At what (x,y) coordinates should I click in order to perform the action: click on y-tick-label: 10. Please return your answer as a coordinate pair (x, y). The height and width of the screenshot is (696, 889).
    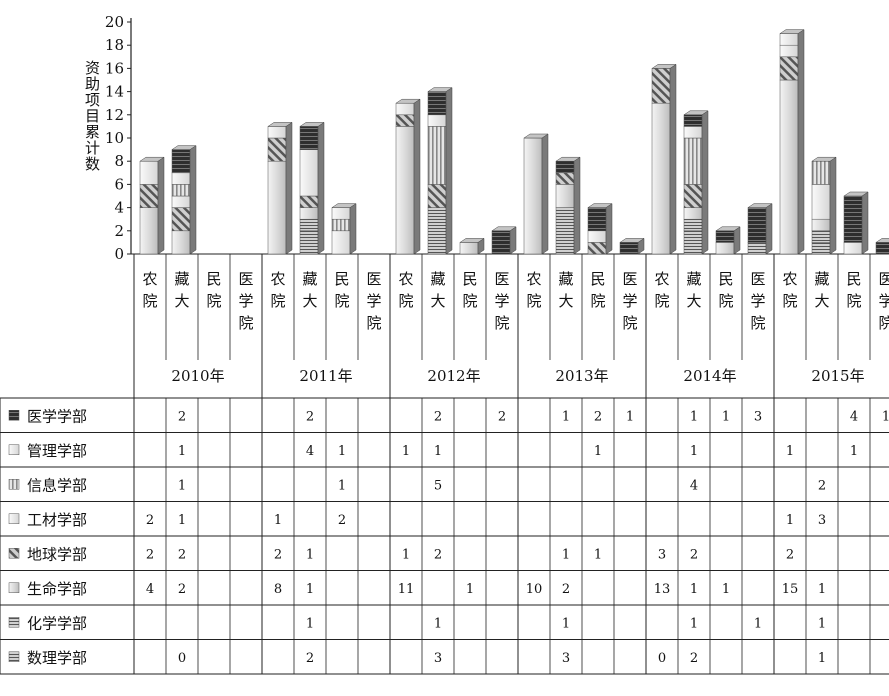
    Looking at the image, I should click on (114, 138).